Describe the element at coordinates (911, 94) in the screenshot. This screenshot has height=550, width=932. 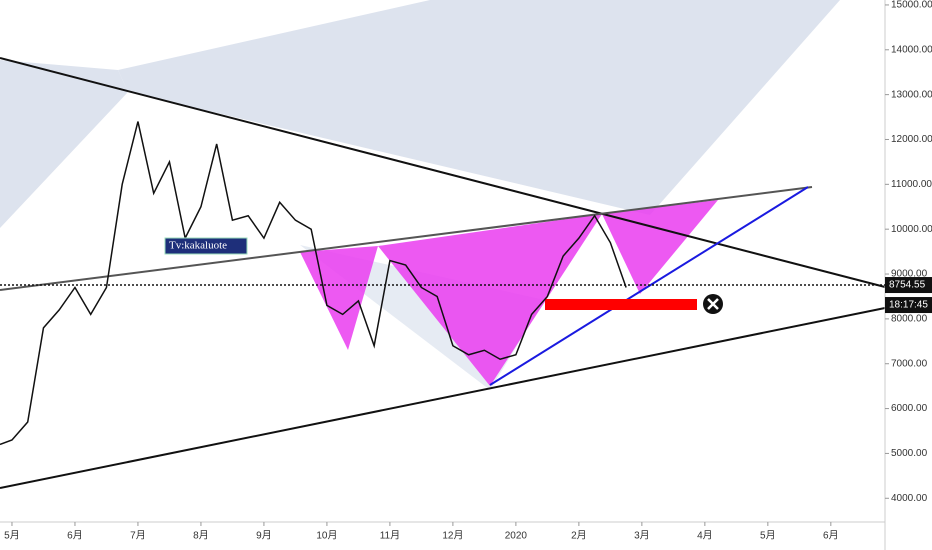
I see `y-tick-label: 13000.00` at that location.